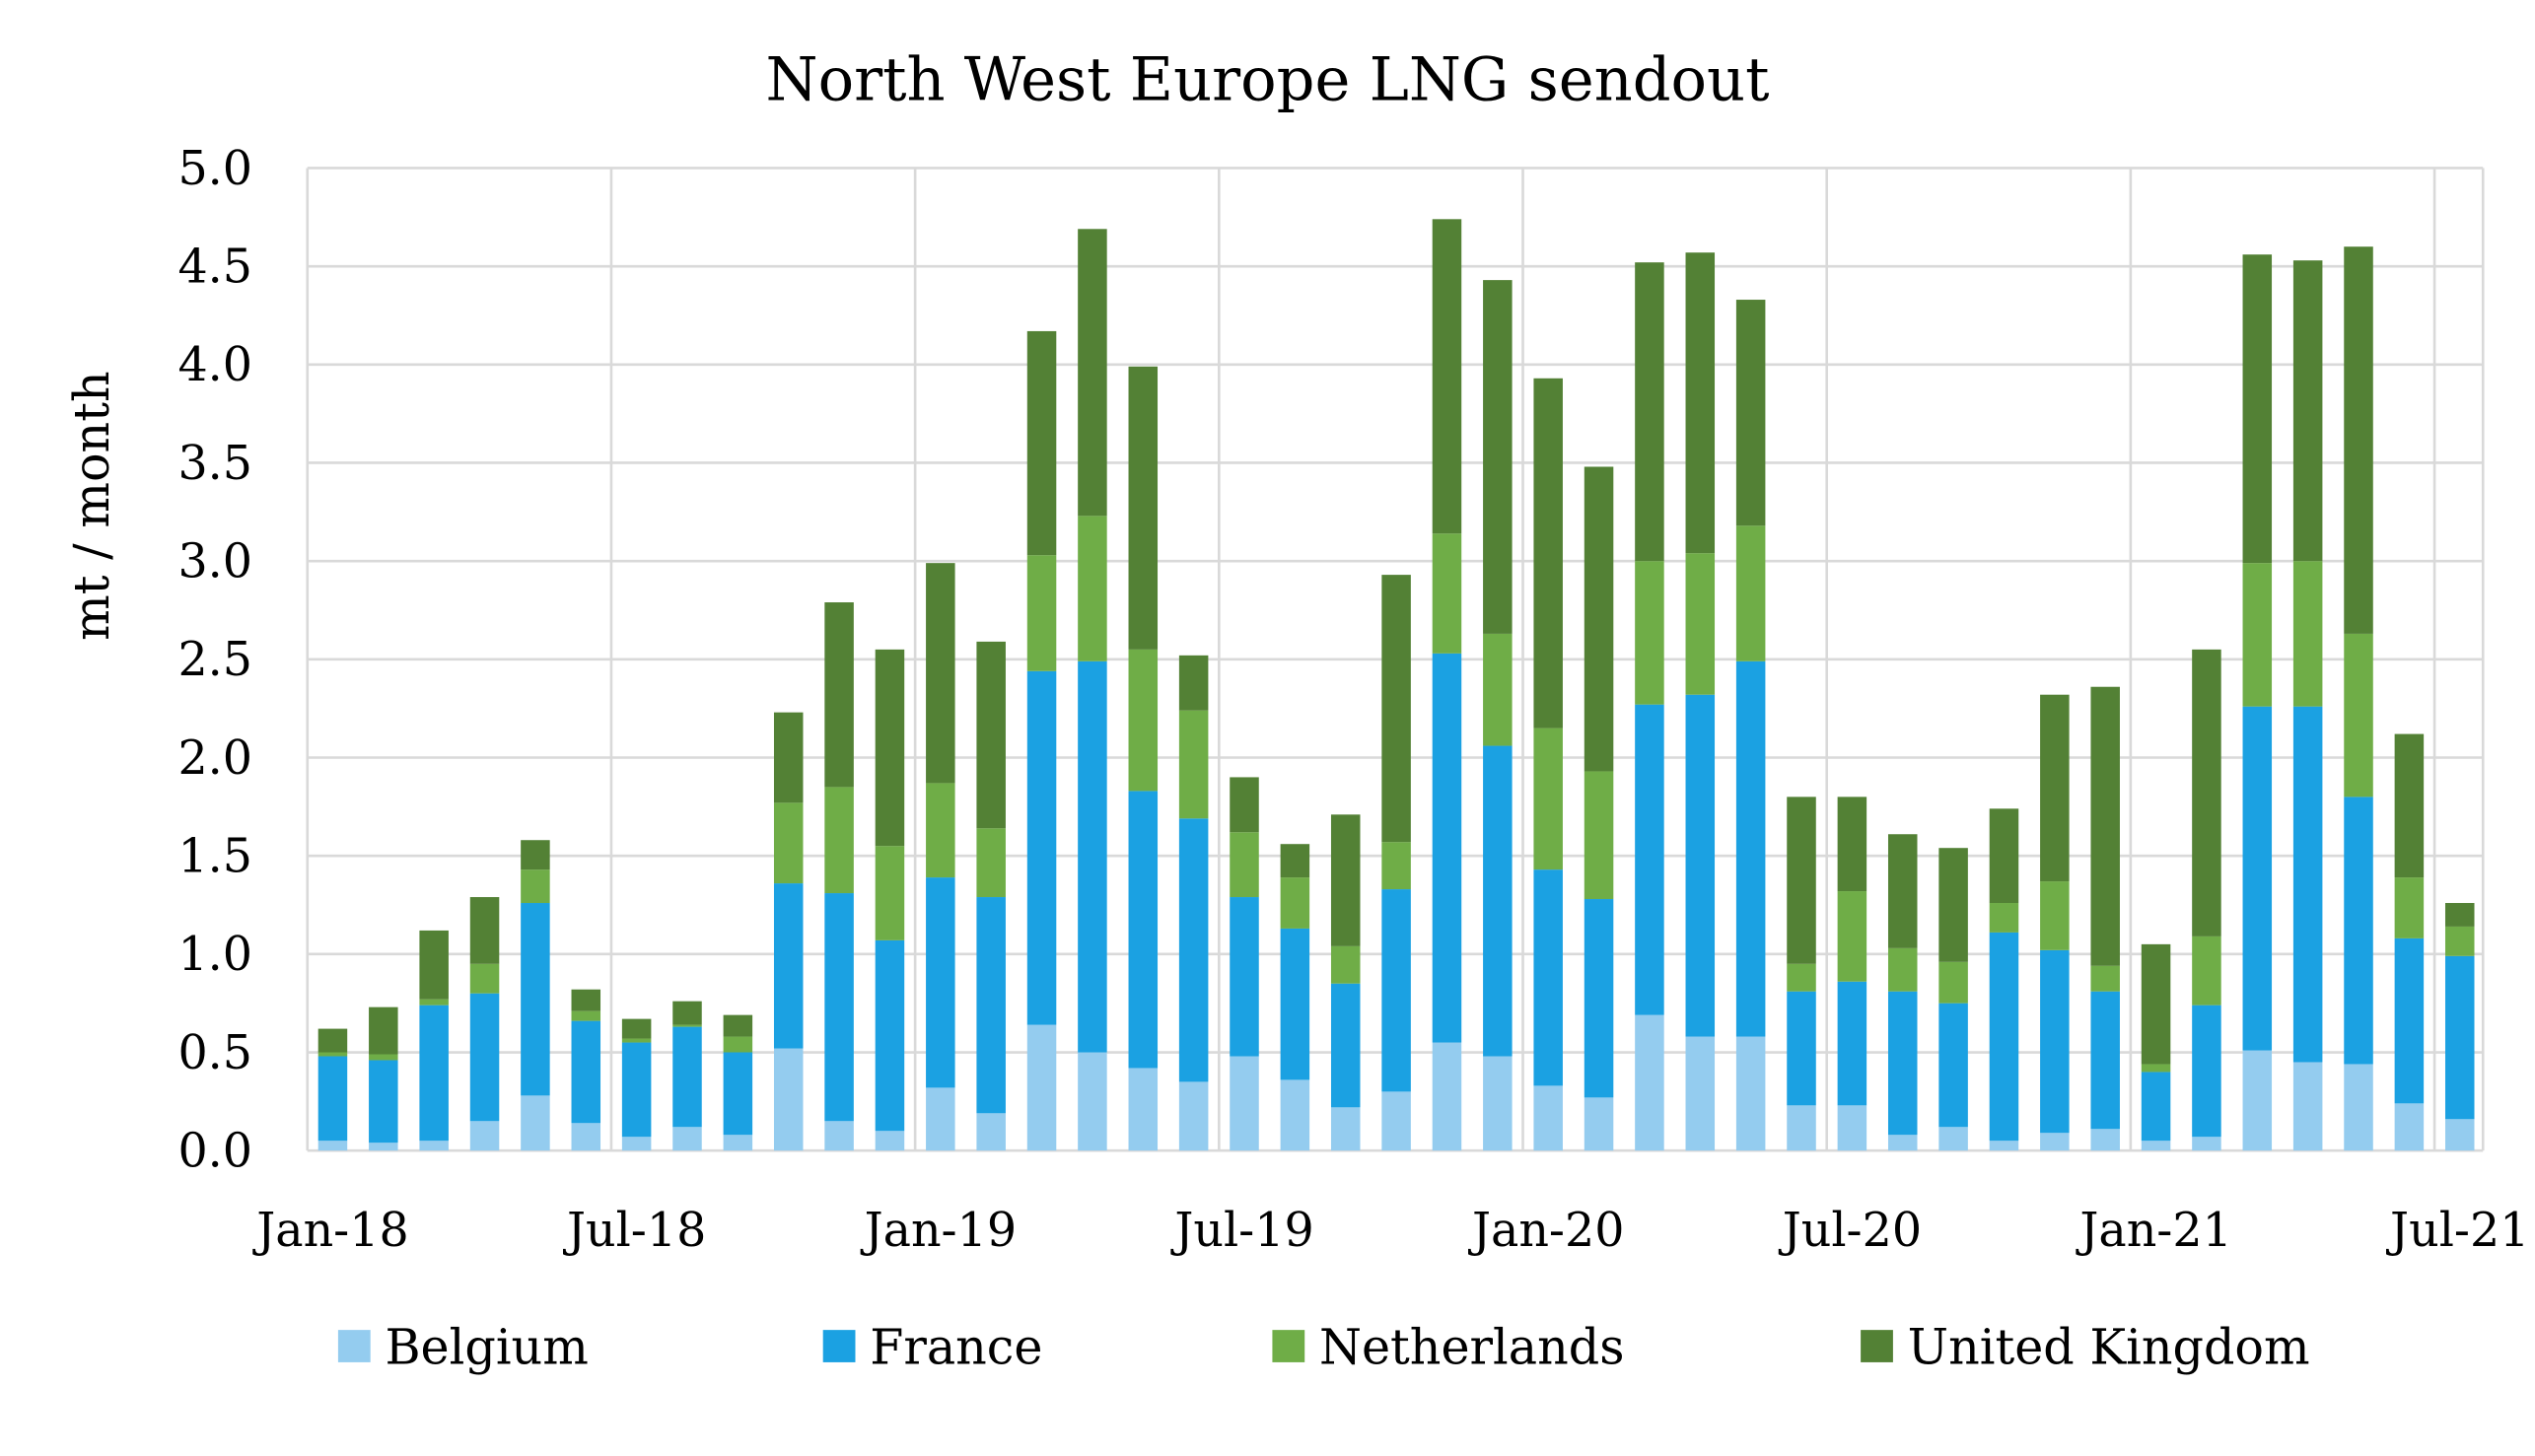  What do you see at coordinates (1546, 1231) in the screenshot?
I see `x-tick-label: Jan-20` at bounding box center [1546, 1231].